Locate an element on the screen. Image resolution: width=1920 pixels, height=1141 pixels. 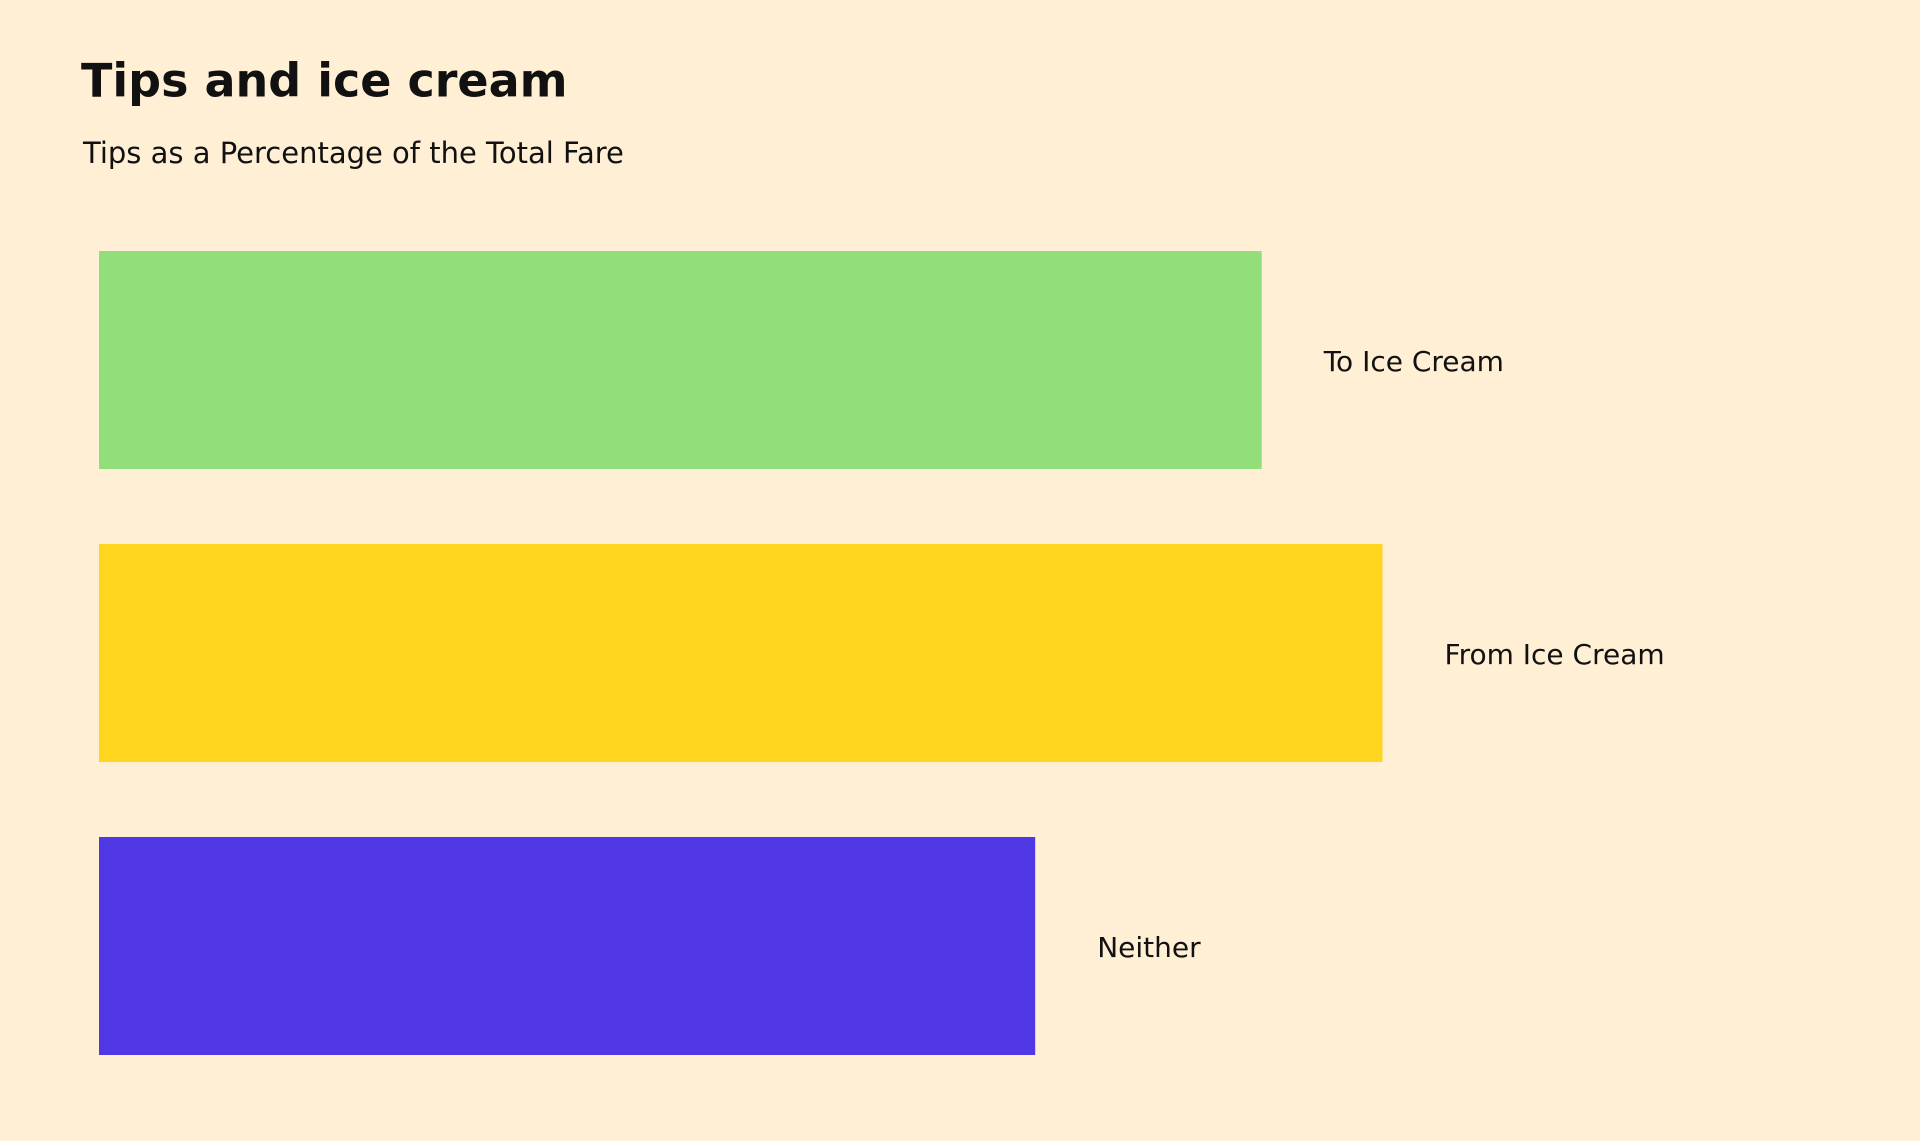
bar-label: To Ice Cream is located at coordinates (1413, 361).